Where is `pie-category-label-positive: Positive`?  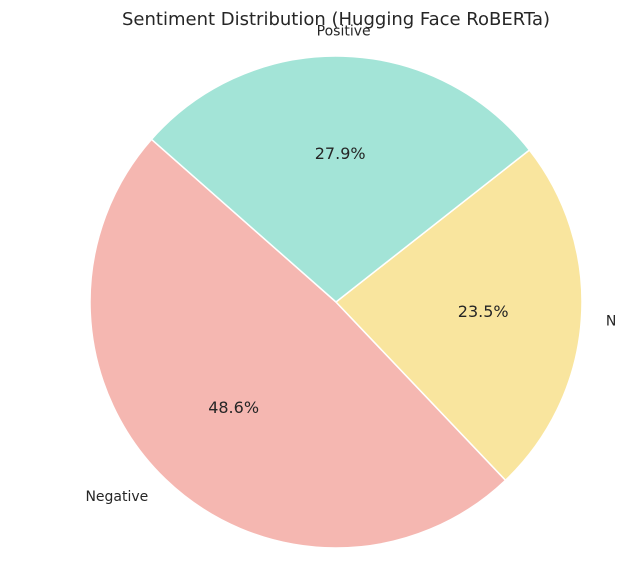
pie-category-label-positive: Positive is located at coordinates (344, 32).